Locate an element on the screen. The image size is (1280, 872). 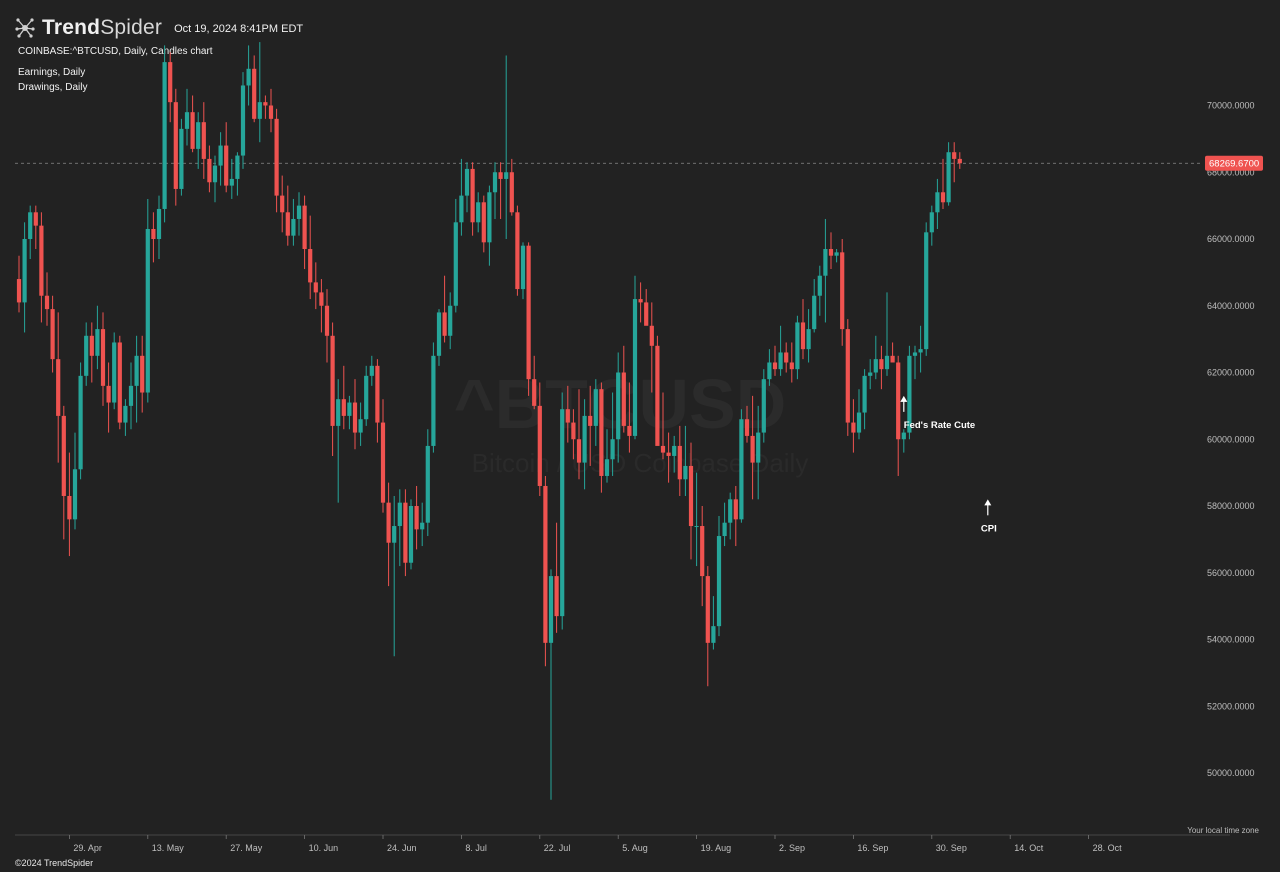
earnings-legend: Earnings, Daily is located at coordinates (52, 72).